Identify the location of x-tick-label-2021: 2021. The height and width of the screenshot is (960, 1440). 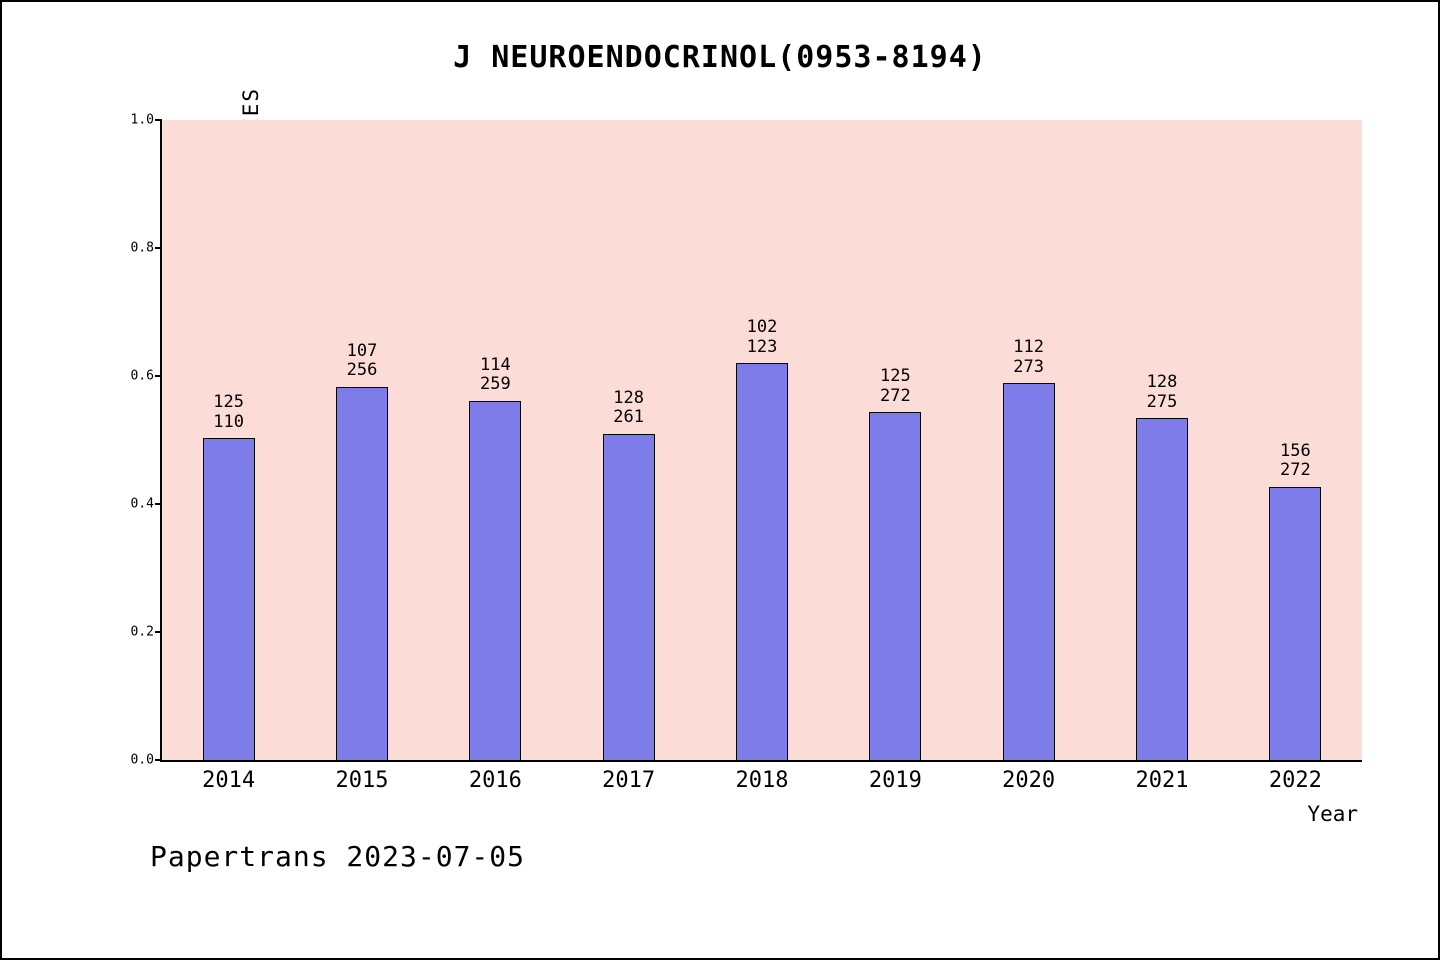
(1162, 780).